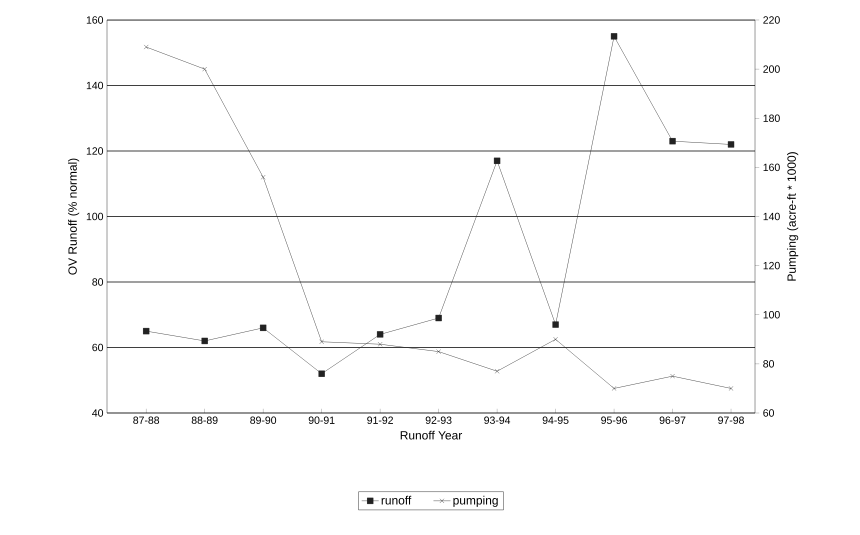 The image size is (860, 535). What do you see at coordinates (98, 348) in the screenshot?
I see `y-tick-label: 60` at bounding box center [98, 348].